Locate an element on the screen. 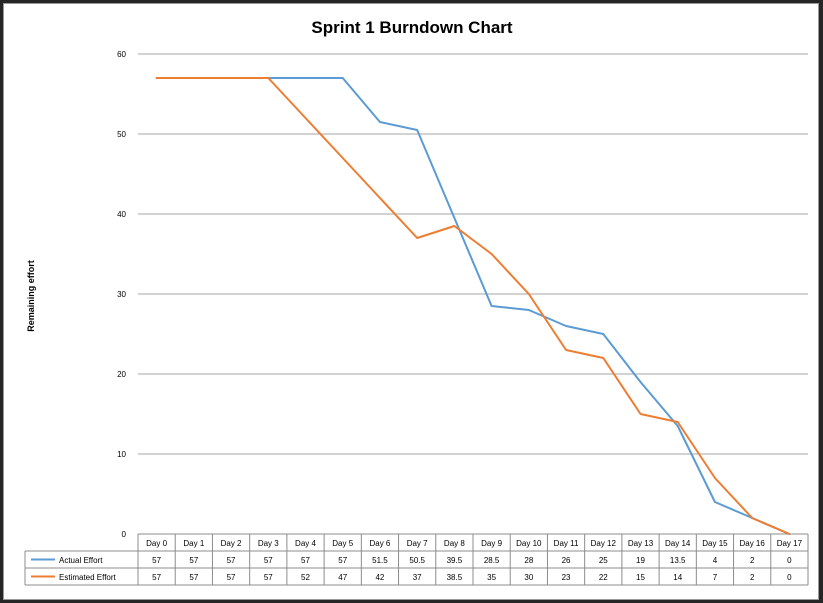 The image size is (823, 603). x-category-label: Day 7 is located at coordinates (417, 543).